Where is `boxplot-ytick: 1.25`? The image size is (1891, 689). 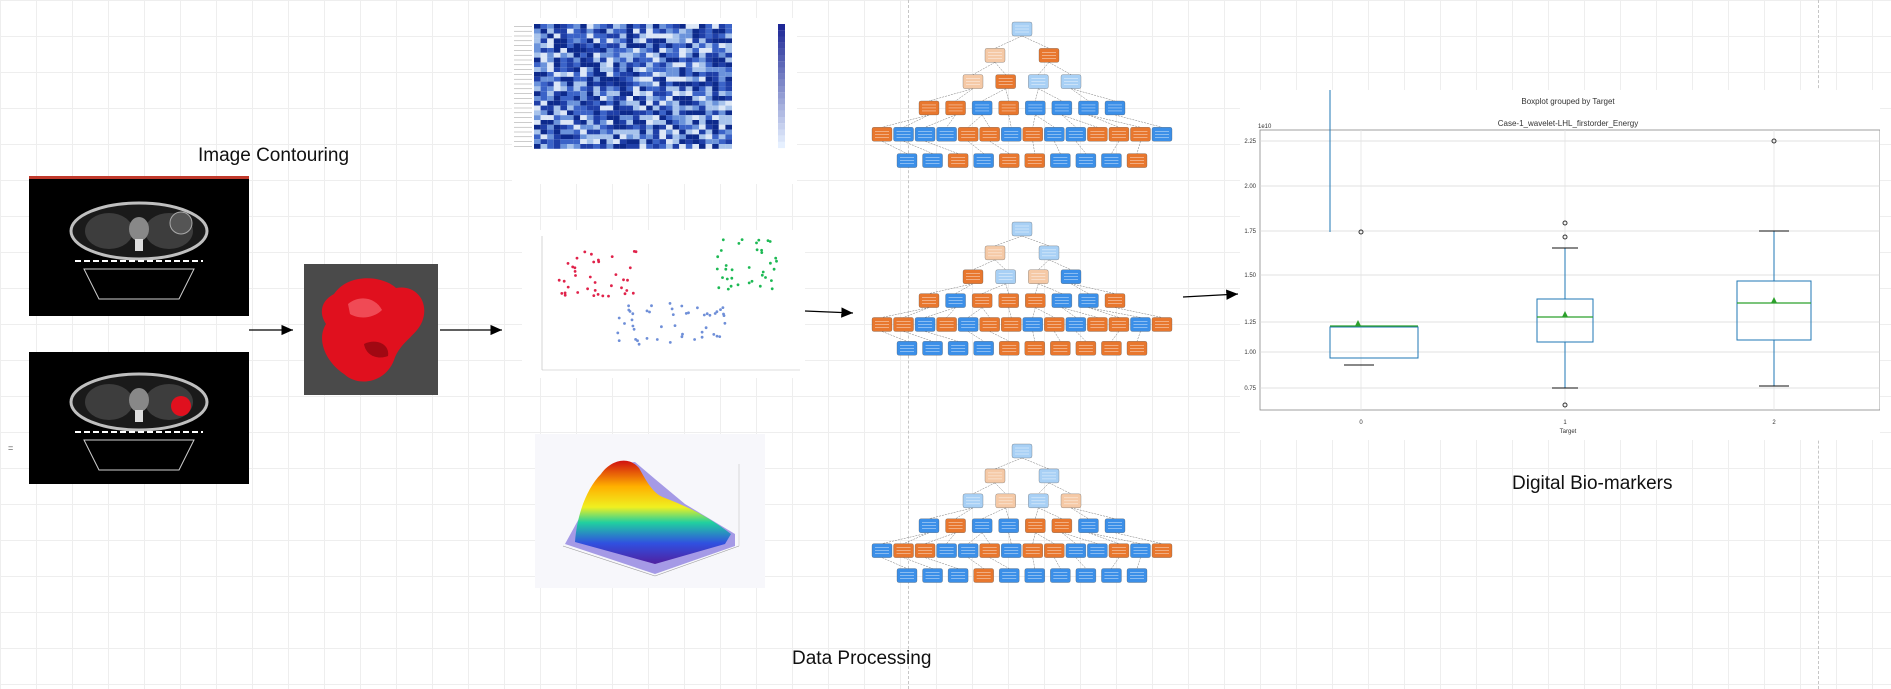
boxplot-ytick: 1.25 is located at coordinates (1250, 323).